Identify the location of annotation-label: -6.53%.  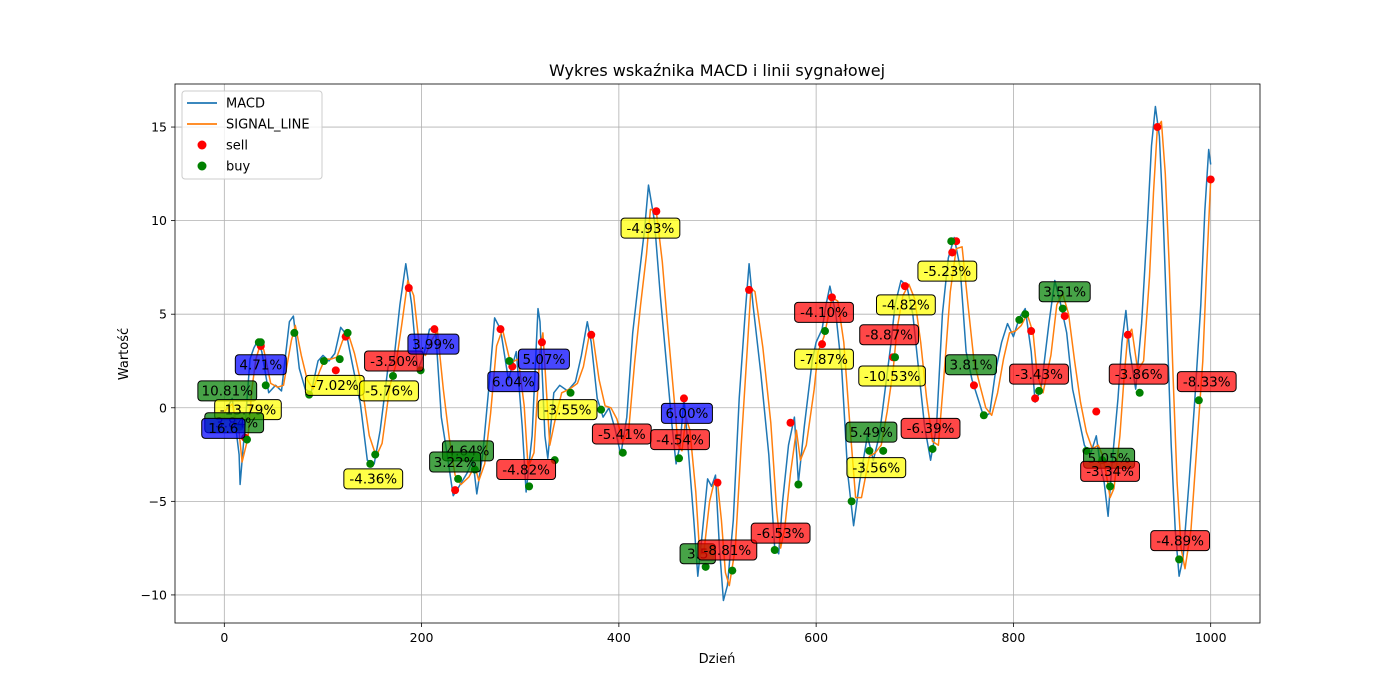
(781, 534).